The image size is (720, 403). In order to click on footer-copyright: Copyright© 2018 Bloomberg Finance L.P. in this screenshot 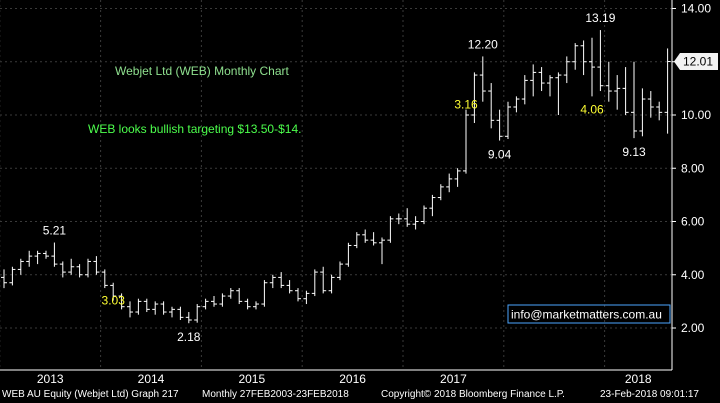, I will do `click(473, 394)`.